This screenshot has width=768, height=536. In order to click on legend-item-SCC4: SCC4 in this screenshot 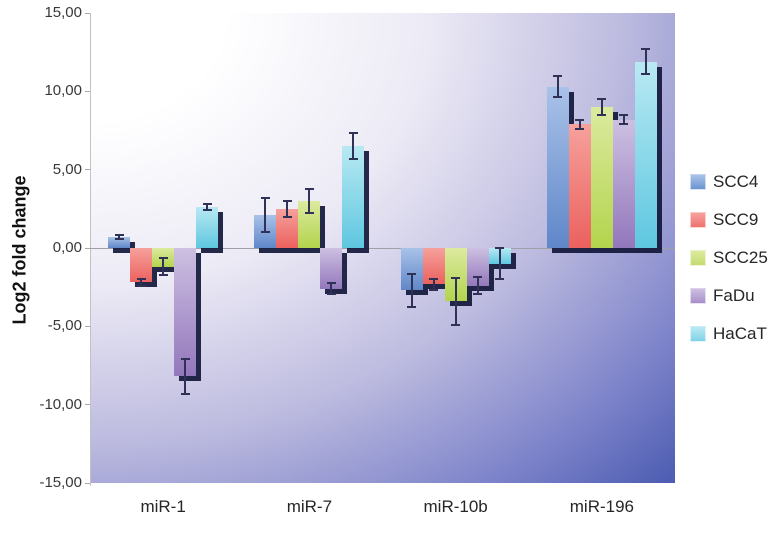, I will do `click(729, 182)`.